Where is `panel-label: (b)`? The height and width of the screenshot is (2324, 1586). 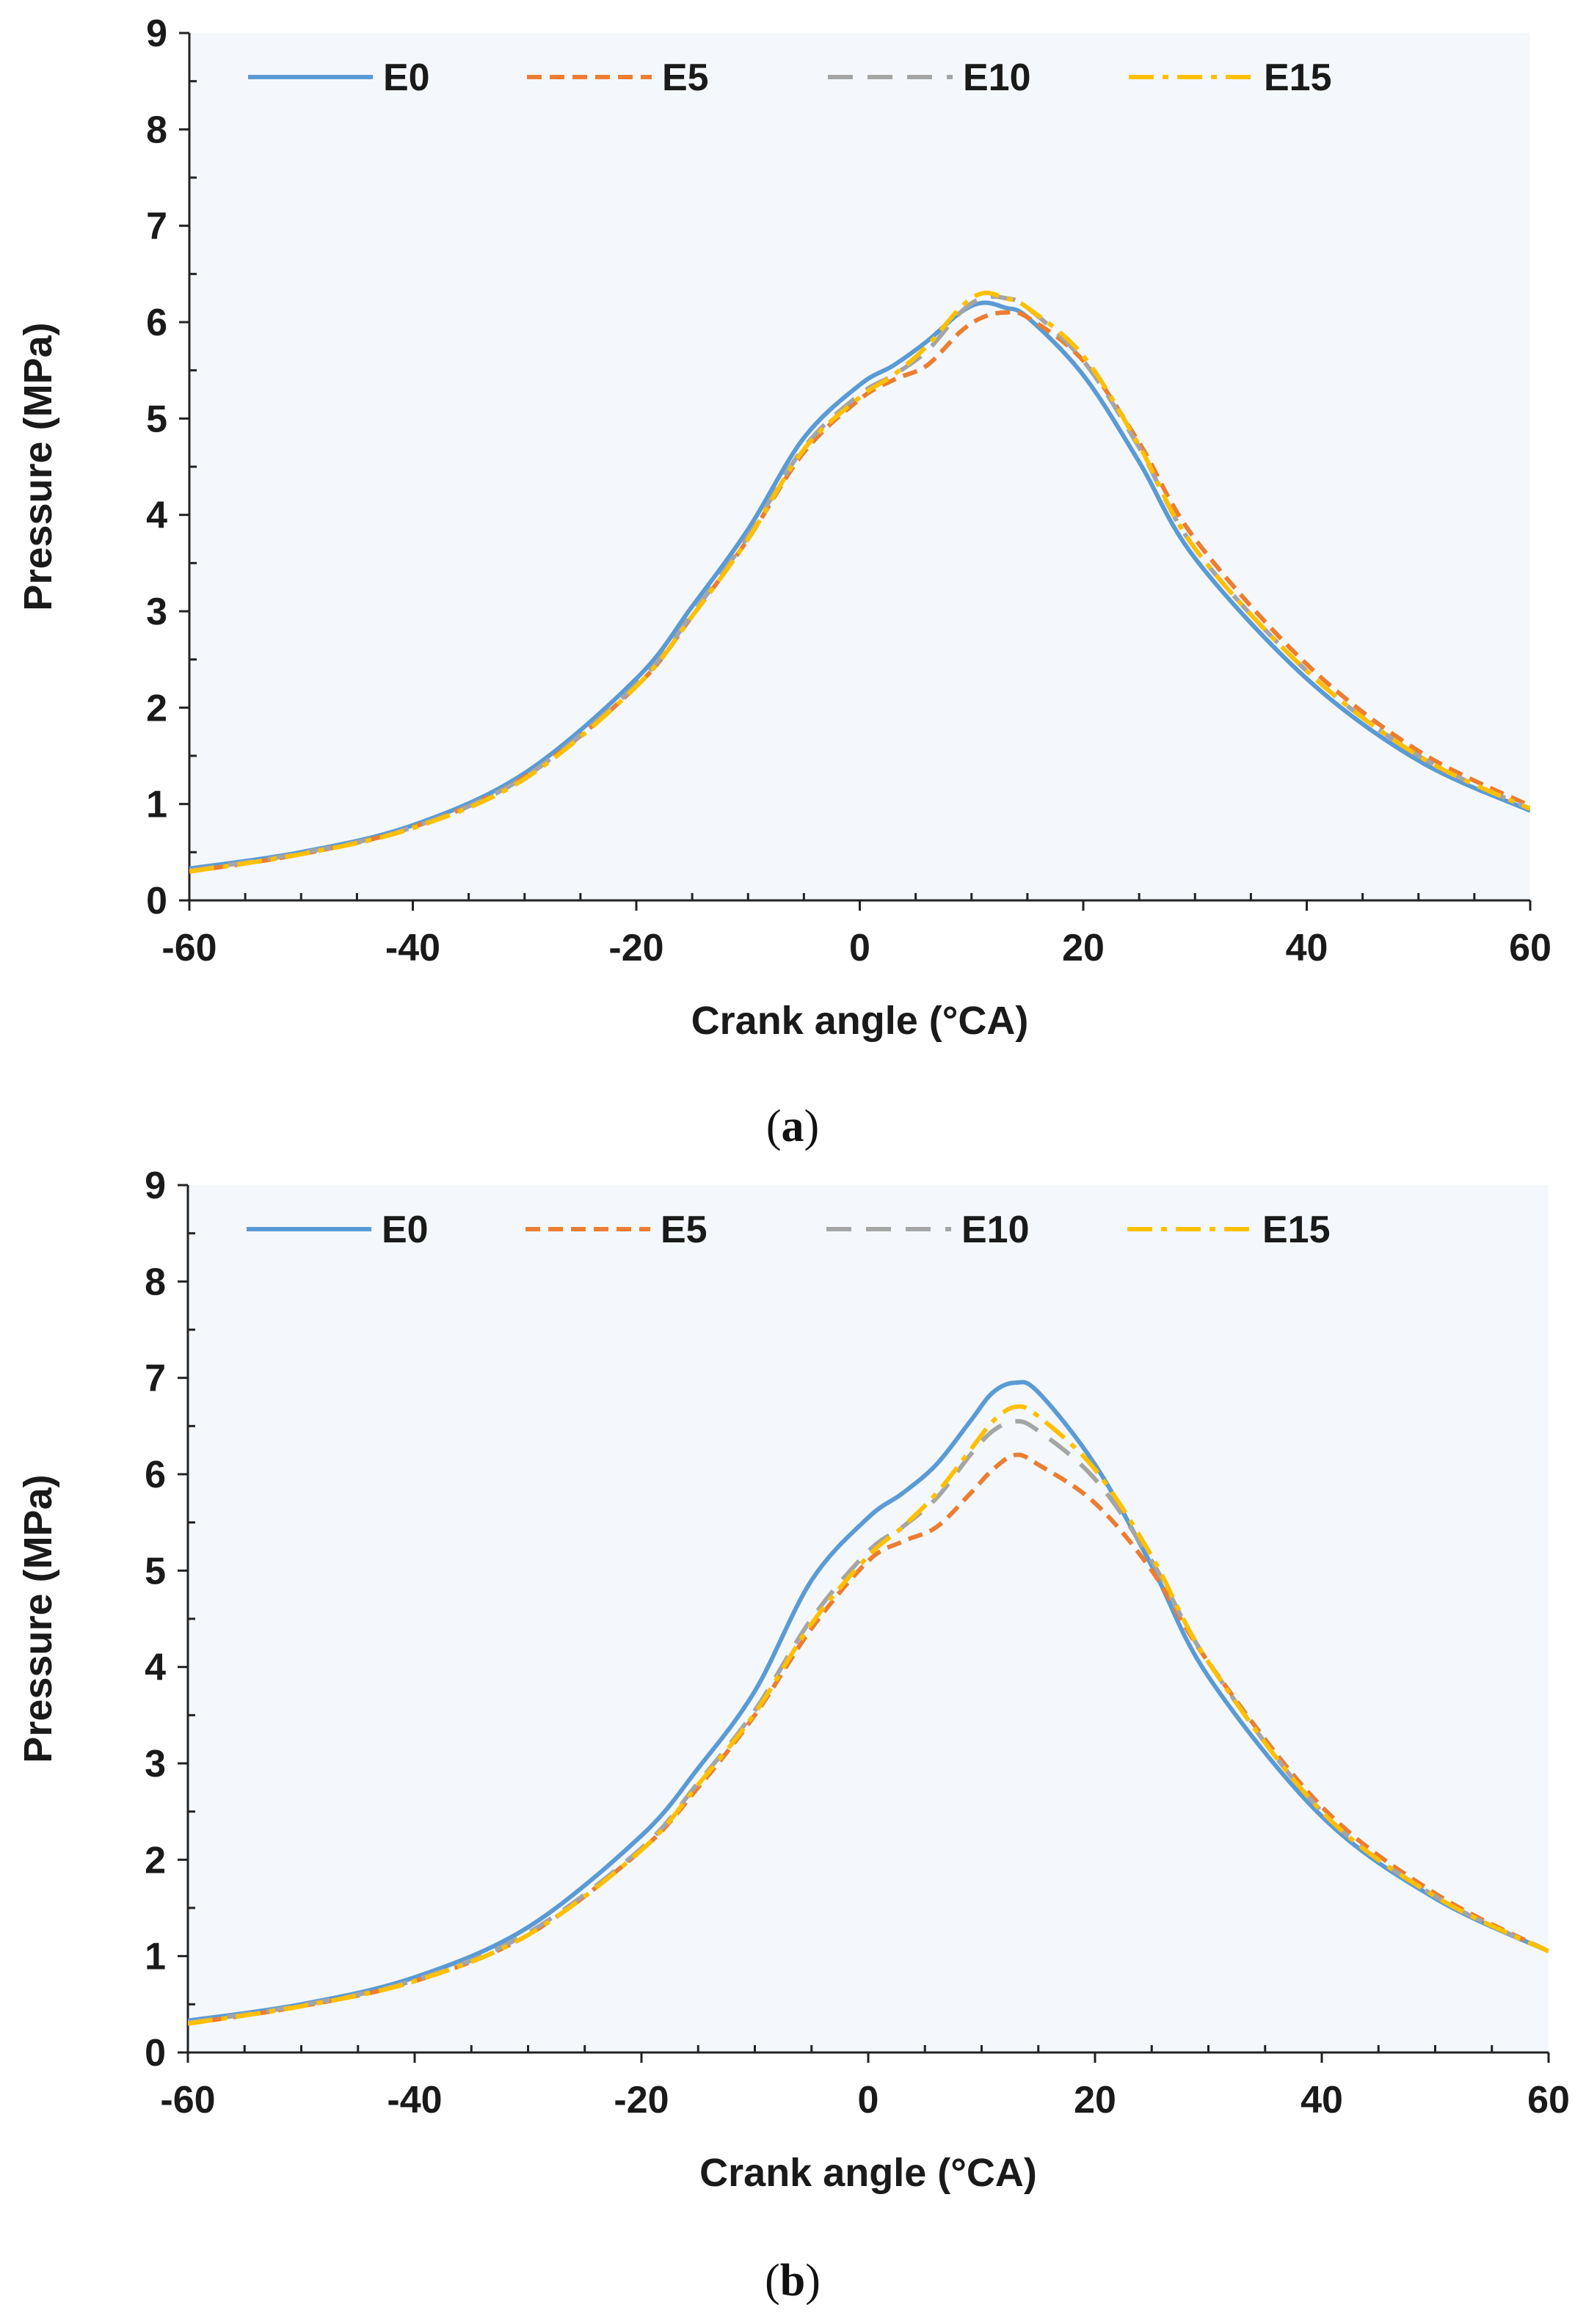
panel-label: (b) is located at coordinates (793, 2281).